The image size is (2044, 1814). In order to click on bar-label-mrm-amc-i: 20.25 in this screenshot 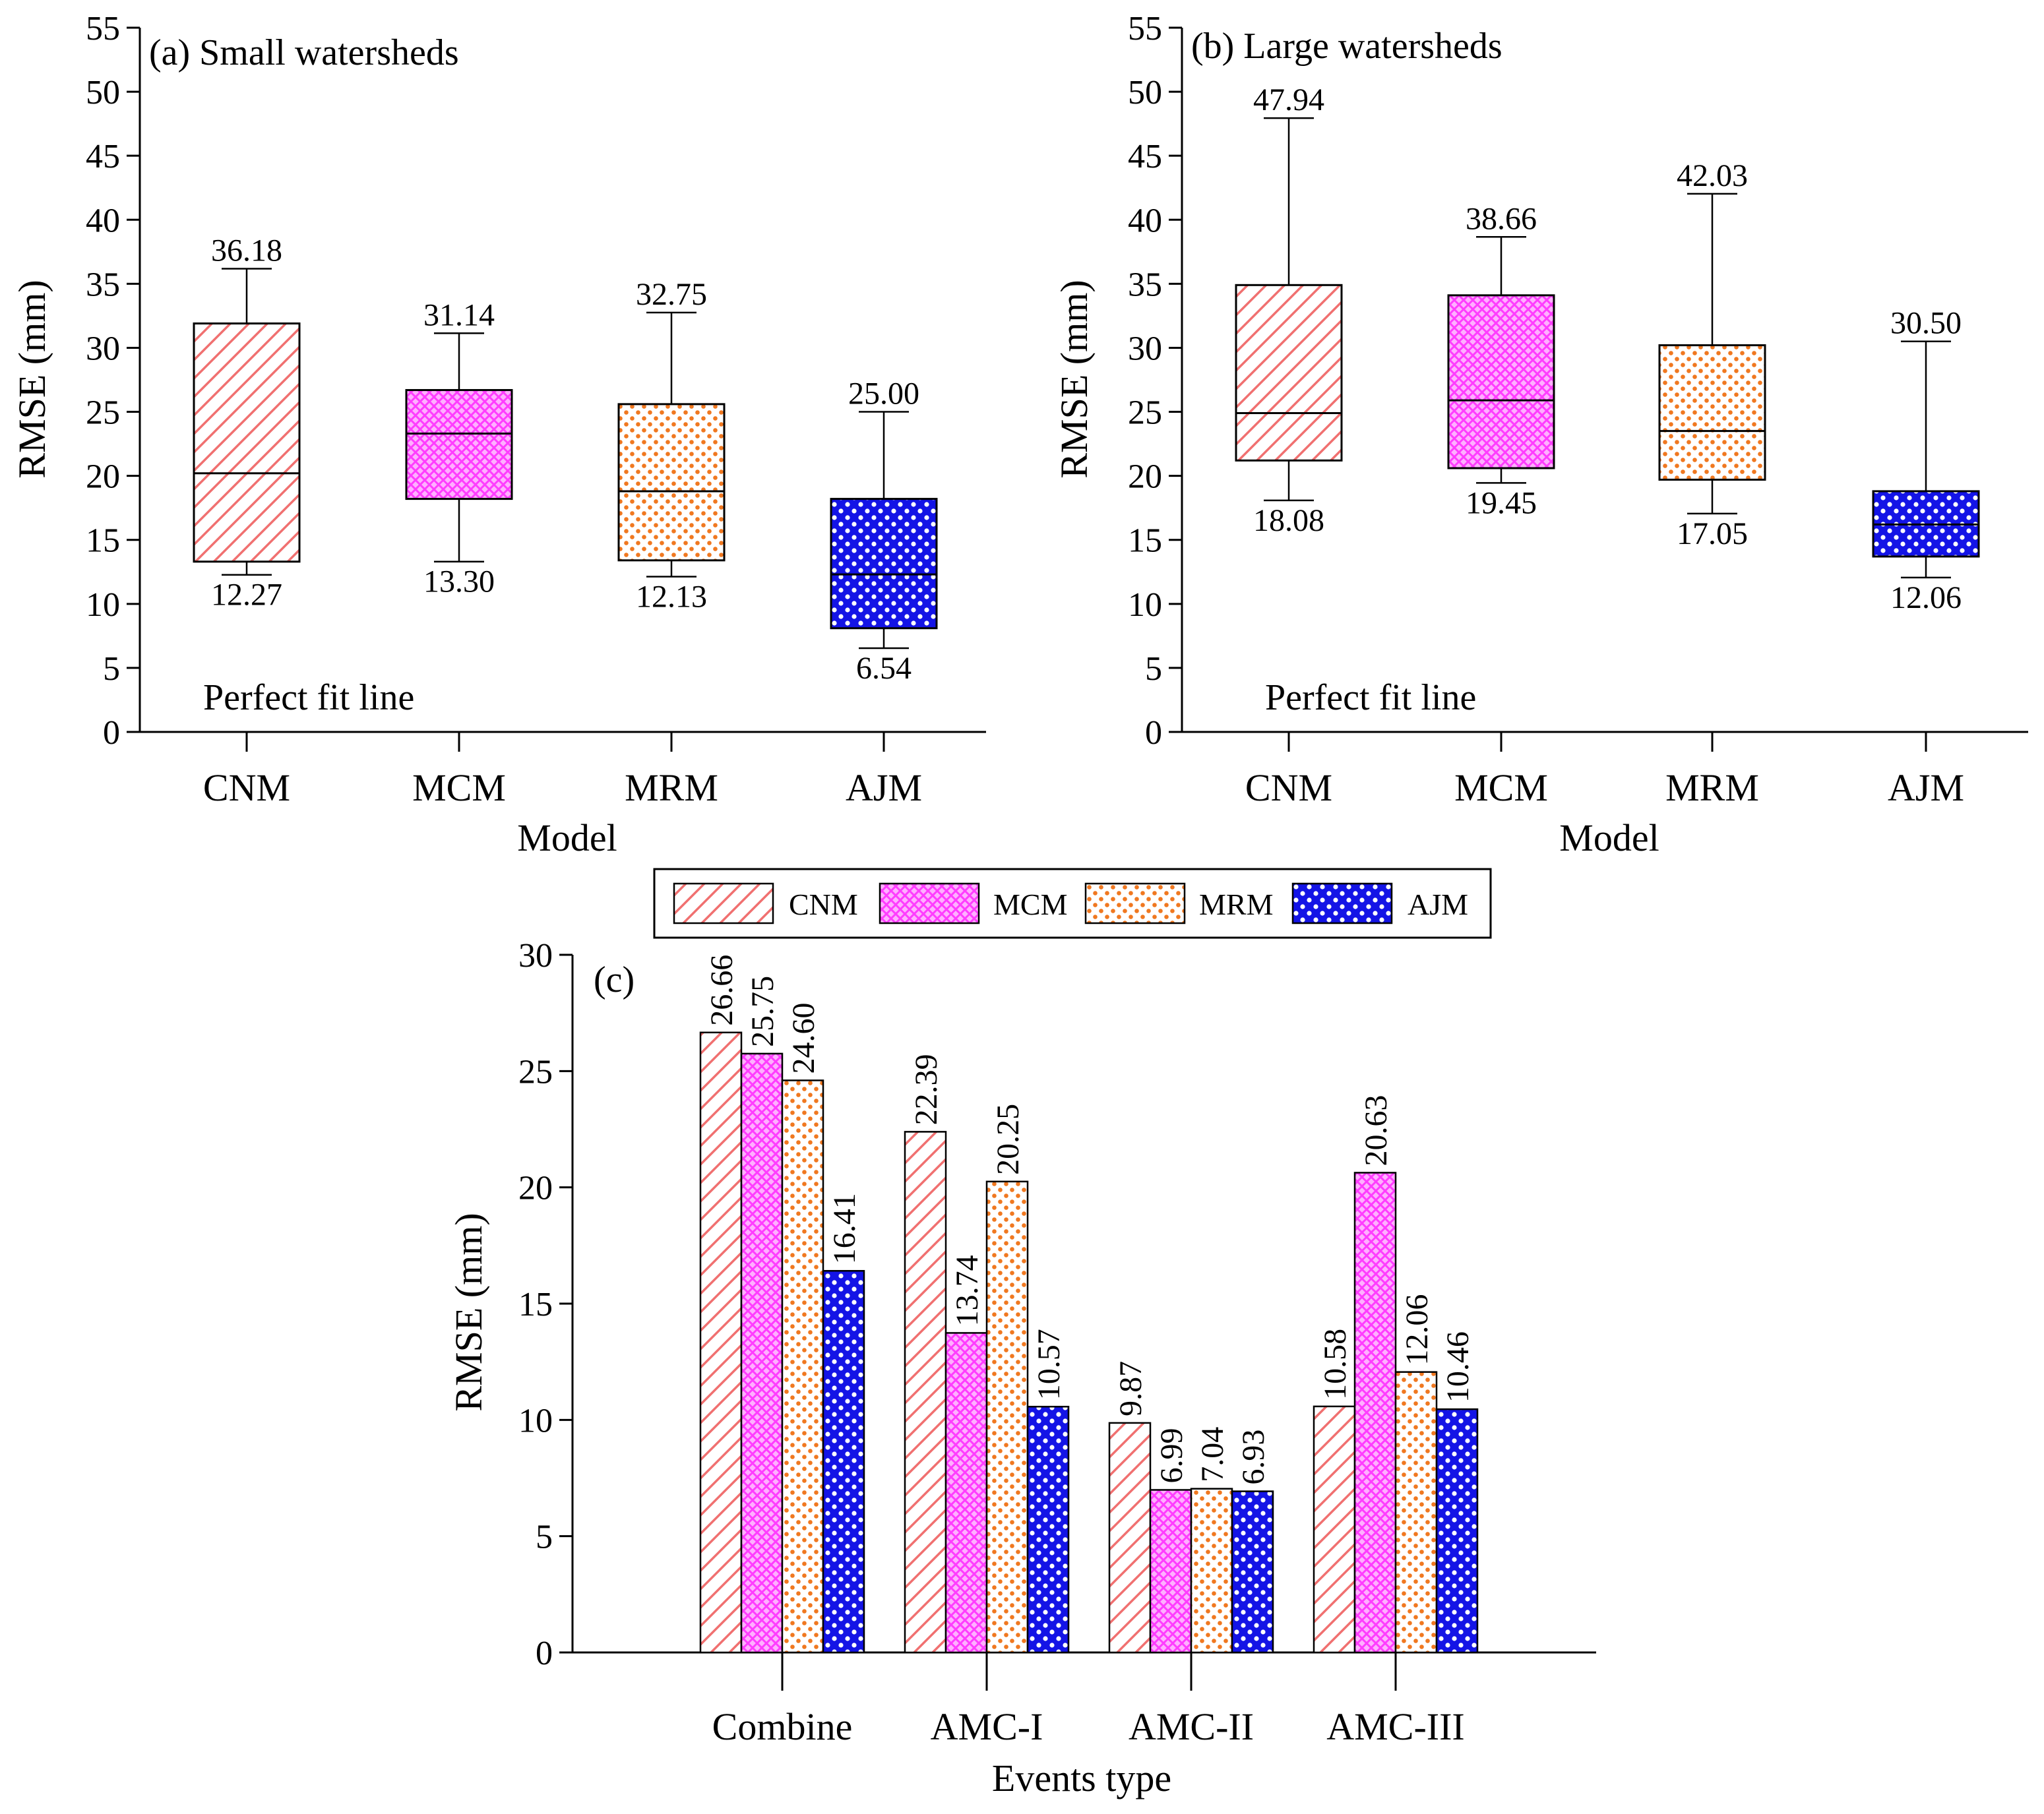, I will do `click(1008, 1139)`.